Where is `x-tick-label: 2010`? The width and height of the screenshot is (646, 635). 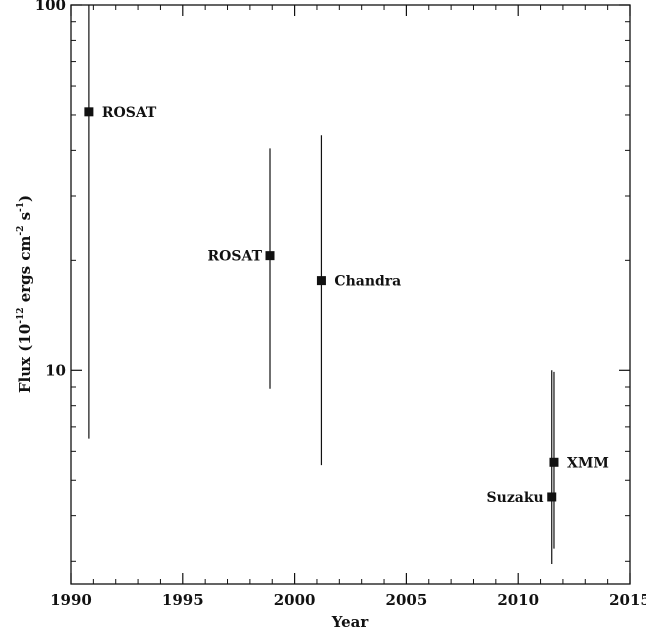 x-tick-label: 2010 is located at coordinates (518, 600).